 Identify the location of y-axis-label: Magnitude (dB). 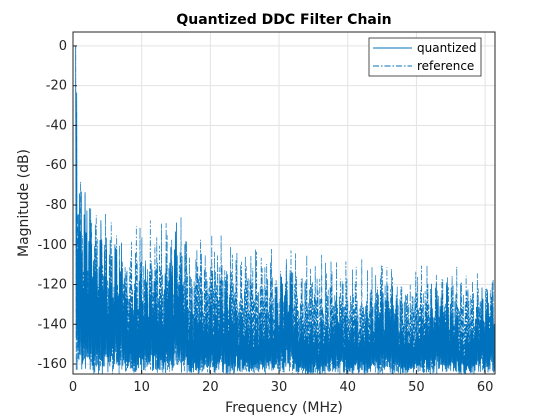
(24, 203).